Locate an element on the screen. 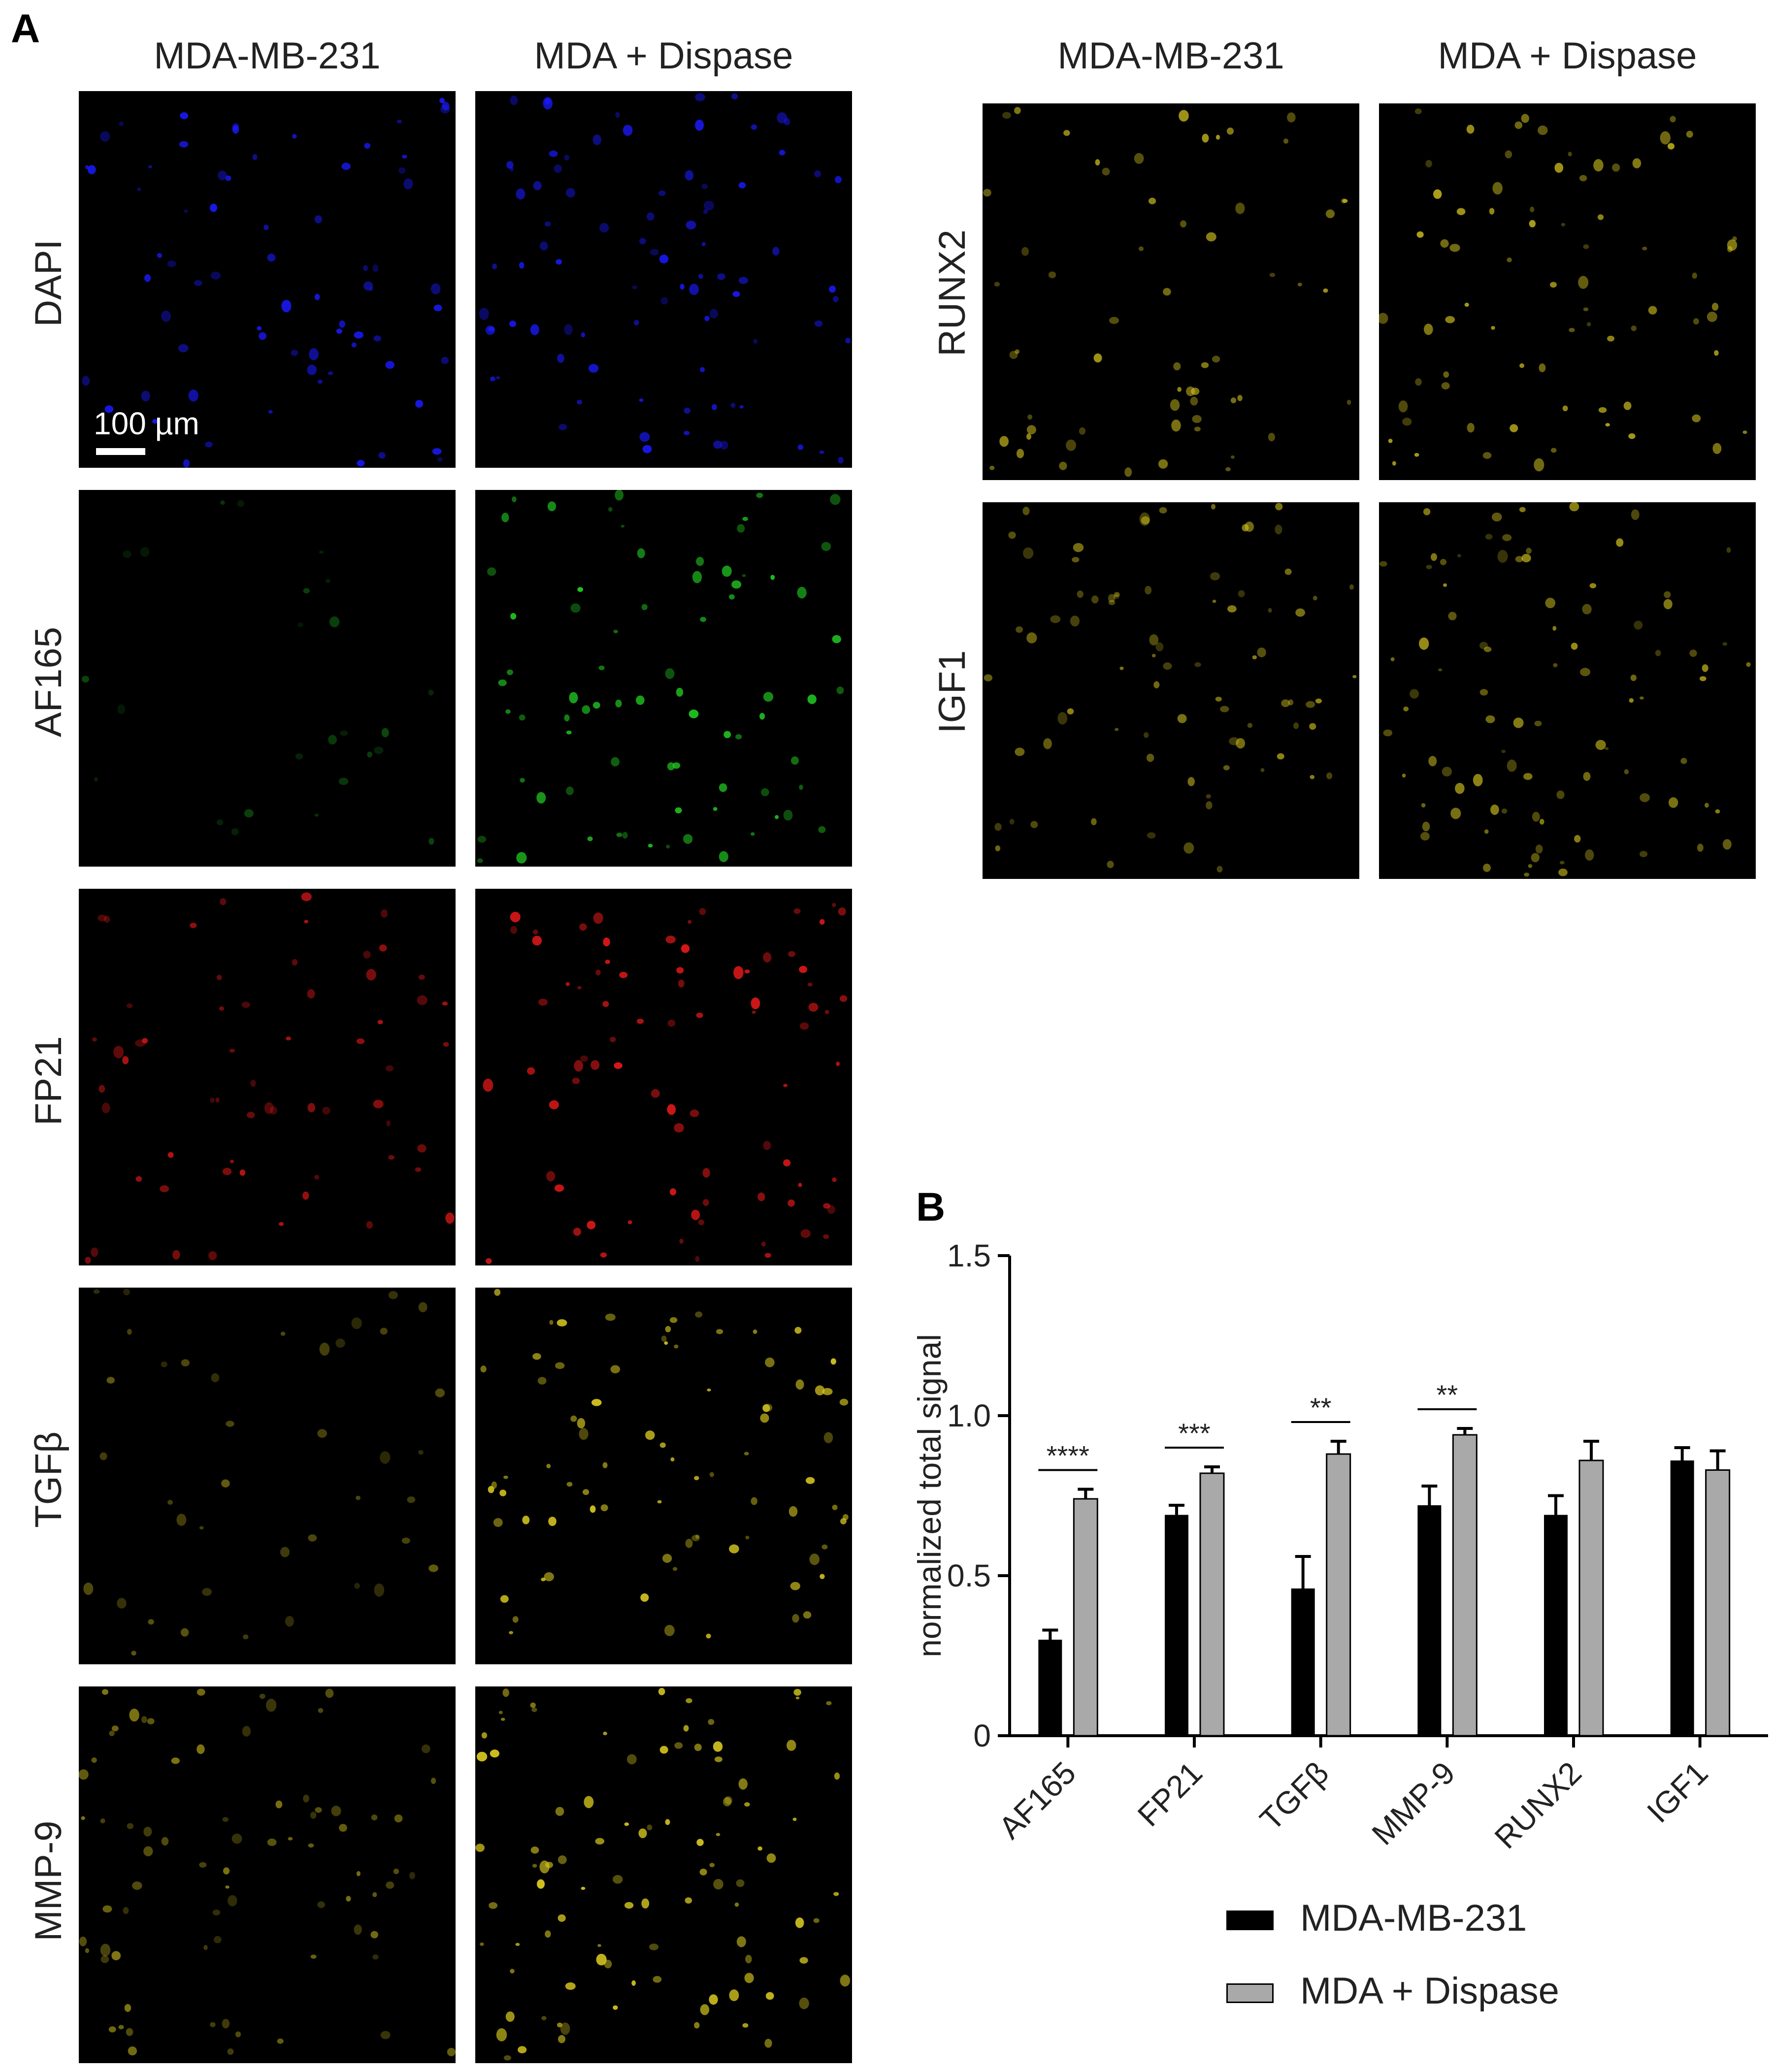 This screenshot has width=1773, height=2072. bar-dispase is located at coordinates (1338, 1595).